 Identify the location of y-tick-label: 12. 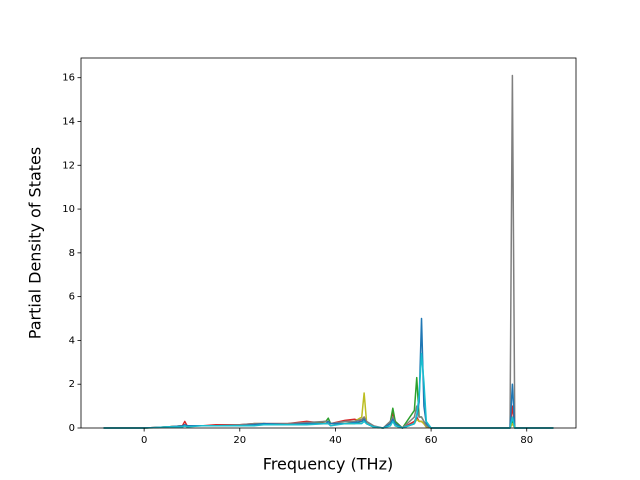
(68, 165).